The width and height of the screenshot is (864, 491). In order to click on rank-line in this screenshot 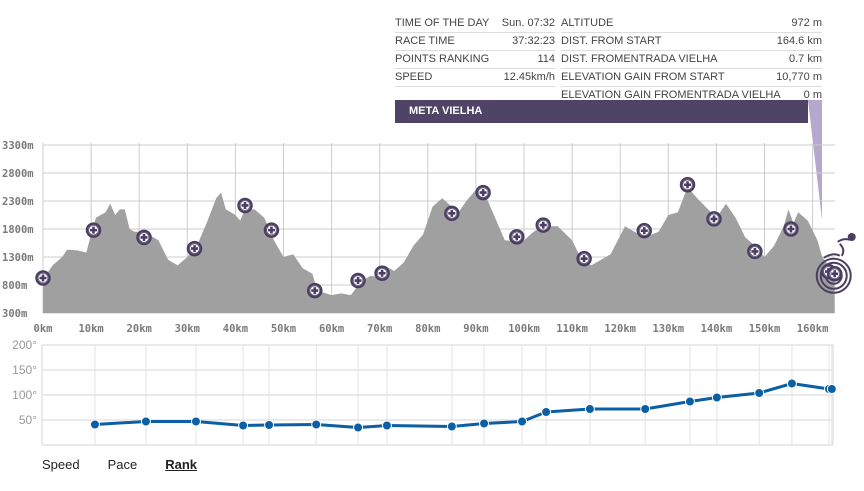, I will do `click(463, 405)`.